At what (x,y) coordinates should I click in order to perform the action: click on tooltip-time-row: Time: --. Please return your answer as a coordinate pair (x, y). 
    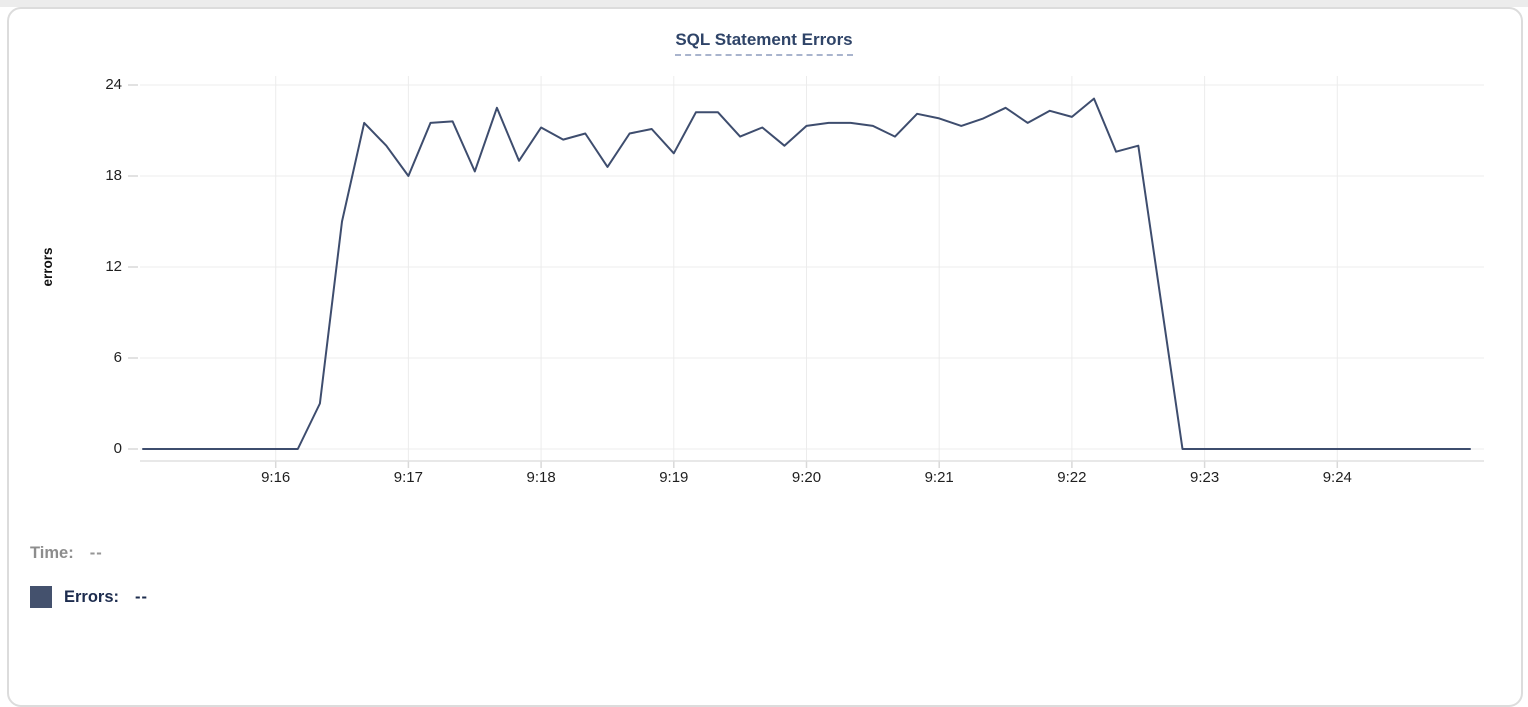
    Looking at the image, I should click on (66, 553).